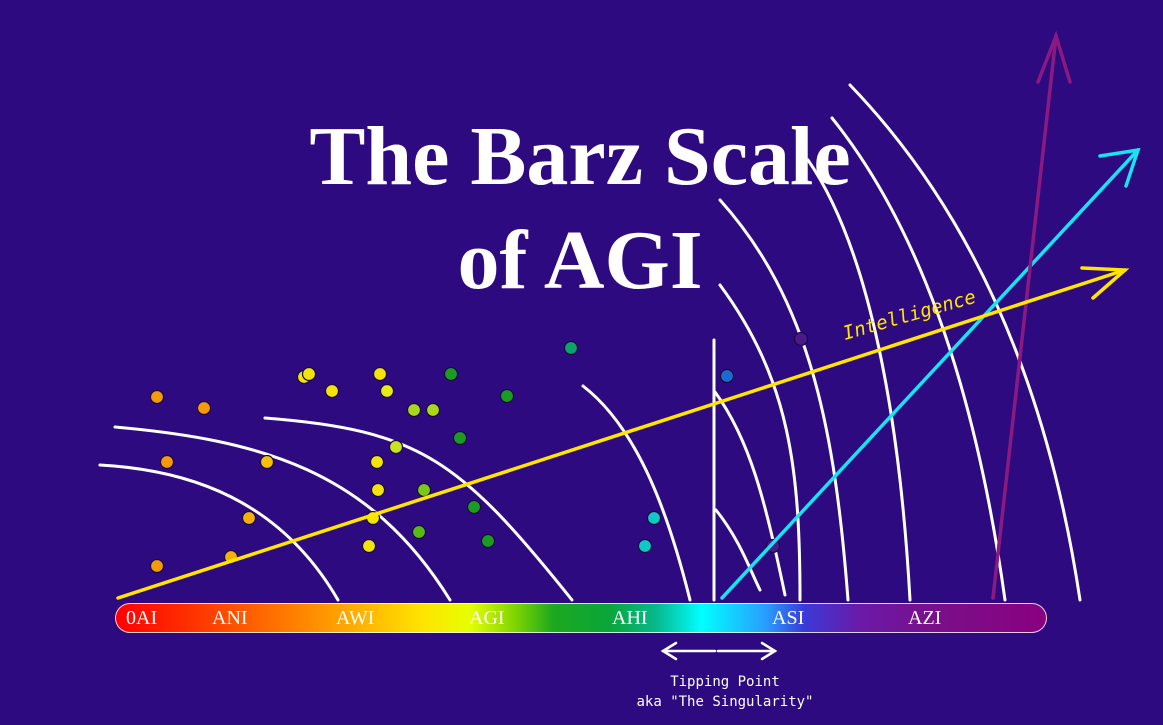 This screenshot has height=725, width=1163. Describe the element at coordinates (725, 692) in the screenshot. I see `tipping-point-note: Tipping Point aka "The Singularity"` at that location.